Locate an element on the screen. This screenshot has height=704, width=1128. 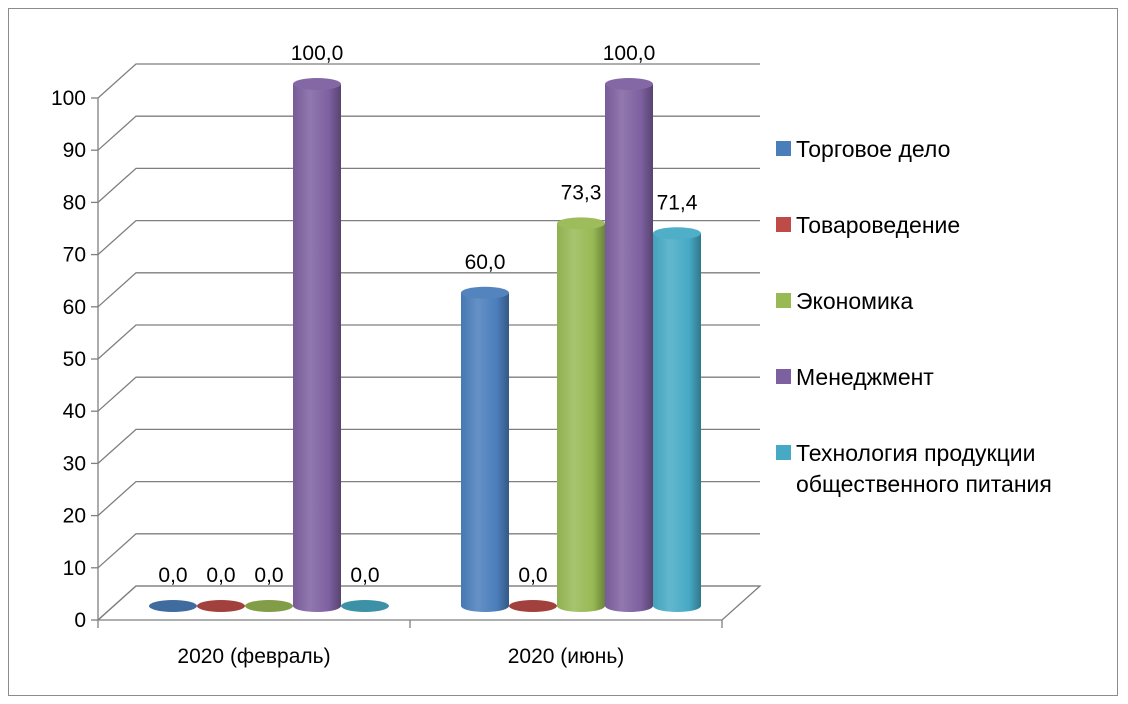
y-tick-label: 80 is located at coordinates (74, 202).